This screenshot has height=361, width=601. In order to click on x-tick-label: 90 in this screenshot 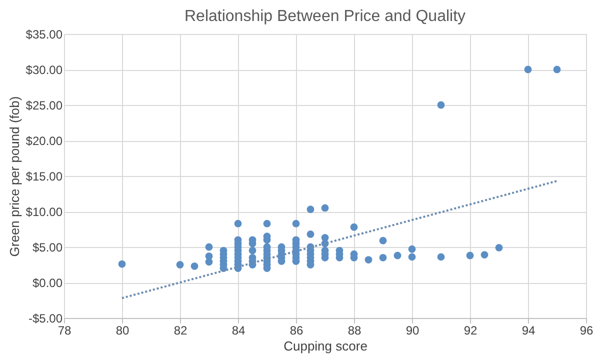, I will do `click(413, 331)`.